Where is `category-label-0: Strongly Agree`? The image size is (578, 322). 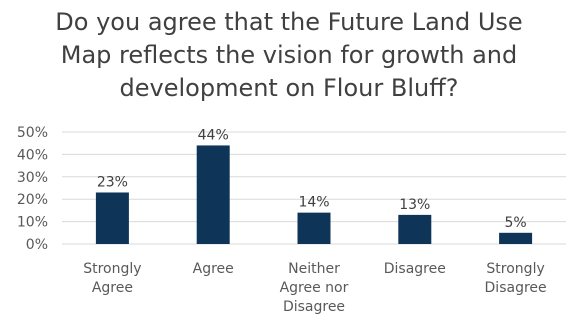
category-label-0: Strongly Agree is located at coordinates (112, 278).